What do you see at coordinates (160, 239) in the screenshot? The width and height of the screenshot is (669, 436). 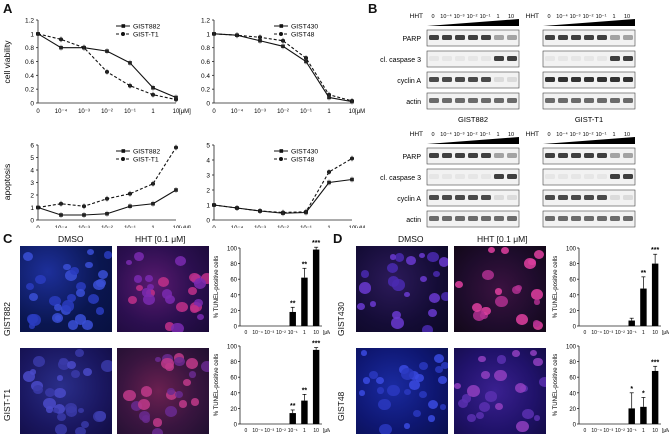 I see `panel-c-hht-label: HHT [0.1 μM]` at bounding box center [160, 239].